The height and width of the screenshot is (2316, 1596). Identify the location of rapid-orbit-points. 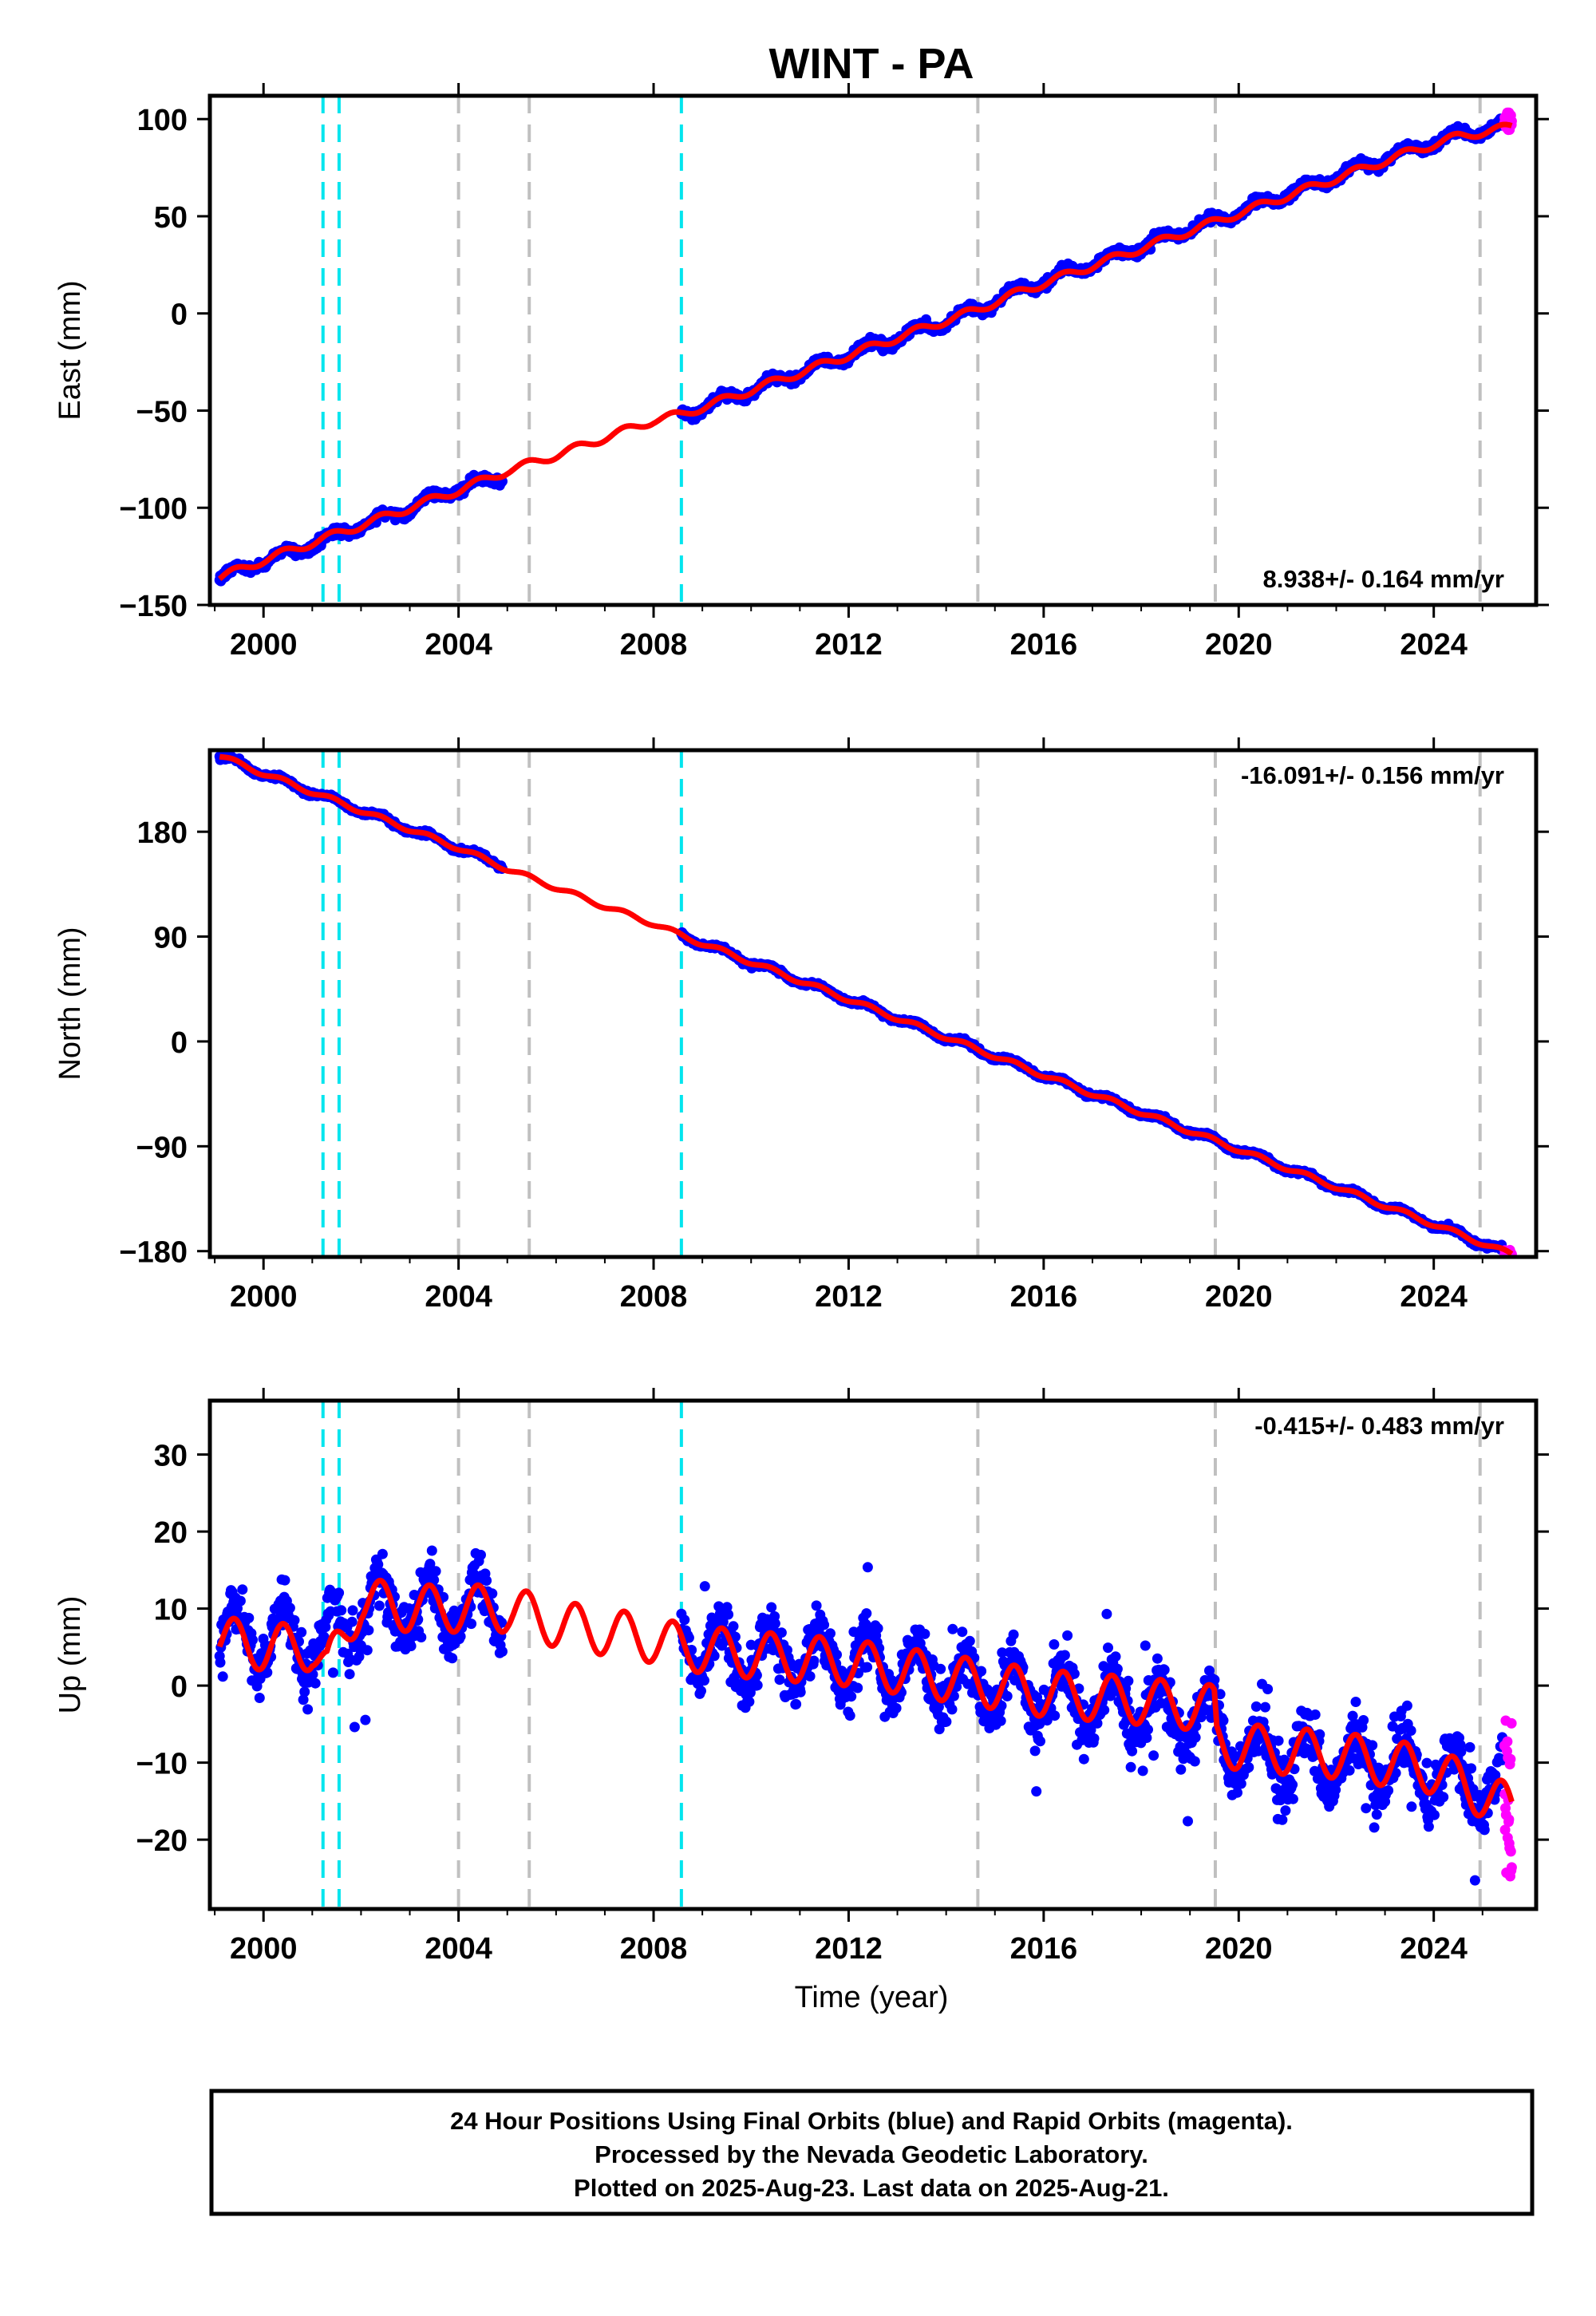
(1508, 121).